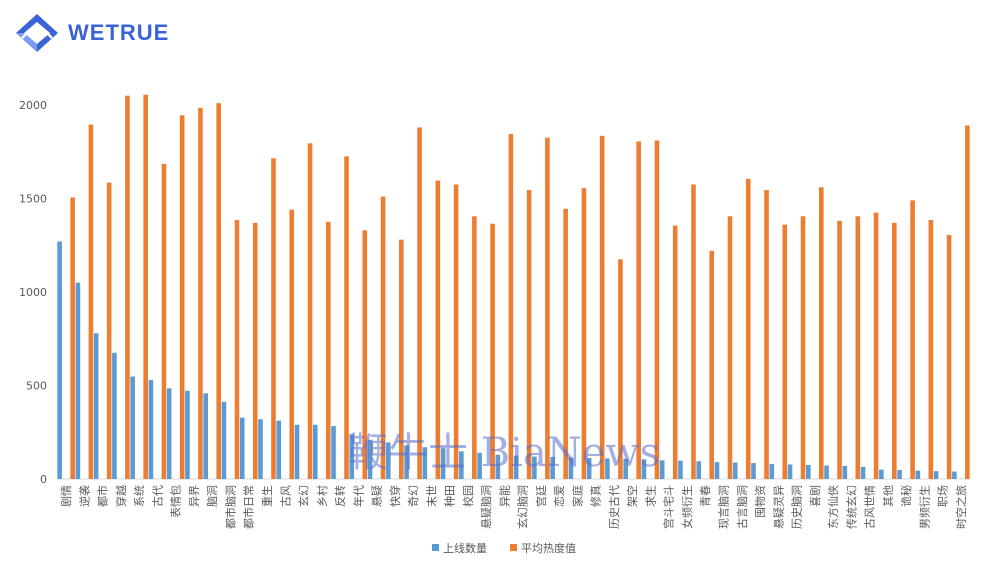  I want to click on wetrue-logo-icon, so click(37, 33).